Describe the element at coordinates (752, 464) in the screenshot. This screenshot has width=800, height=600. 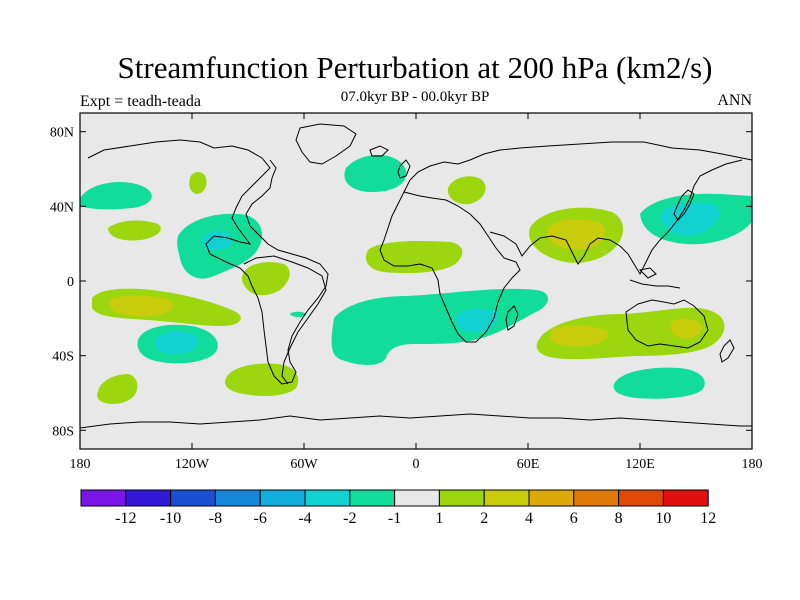
I see `lon-label-180e: 180` at that location.